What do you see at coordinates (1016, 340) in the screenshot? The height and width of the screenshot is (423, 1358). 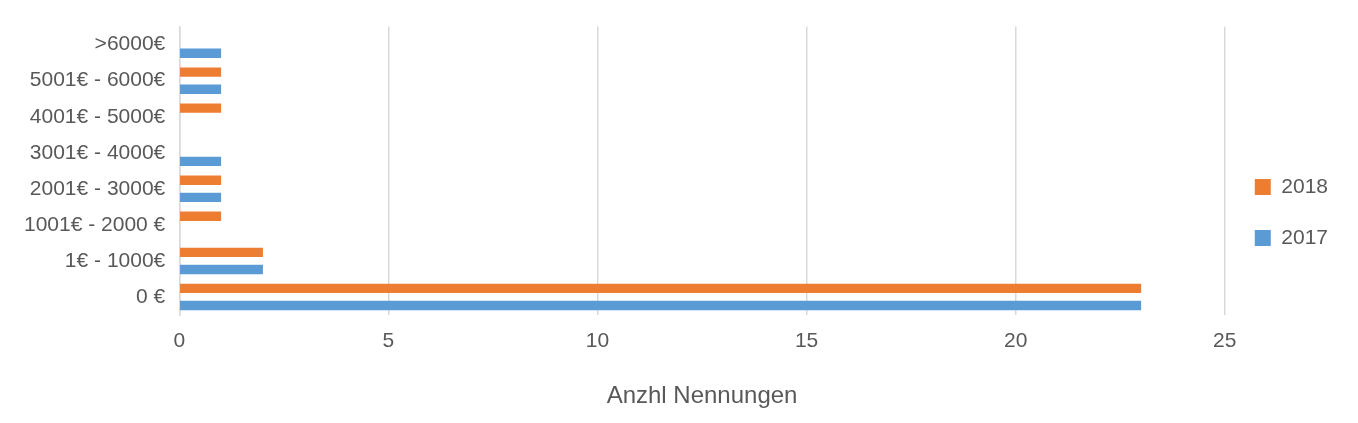 I see `x-tick-label: 20` at bounding box center [1016, 340].